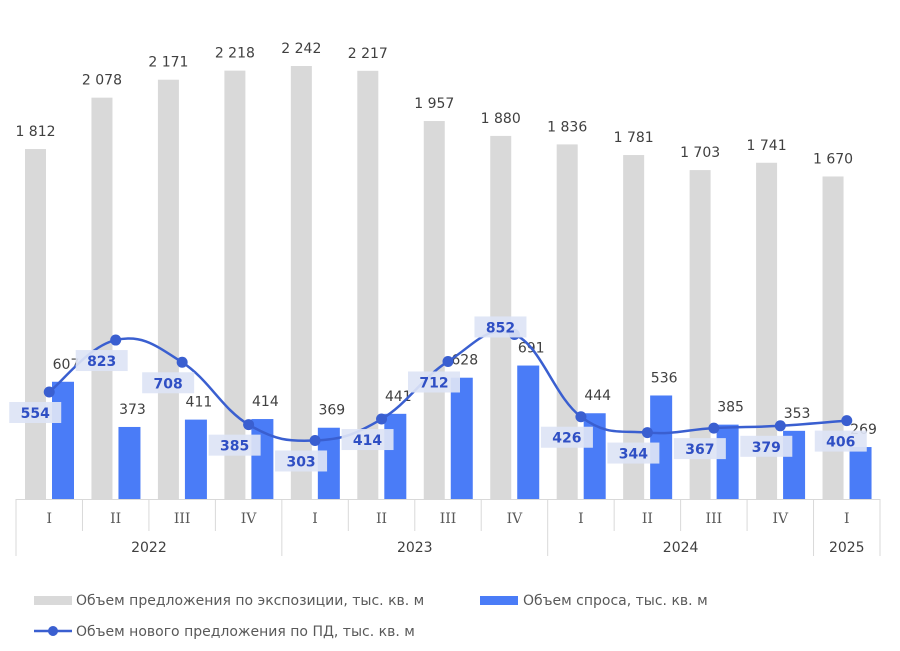  What do you see at coordinates (833, 159) in the screenshot?
I see `supply-value-label: 1 670` at bounding box center [833, 159].